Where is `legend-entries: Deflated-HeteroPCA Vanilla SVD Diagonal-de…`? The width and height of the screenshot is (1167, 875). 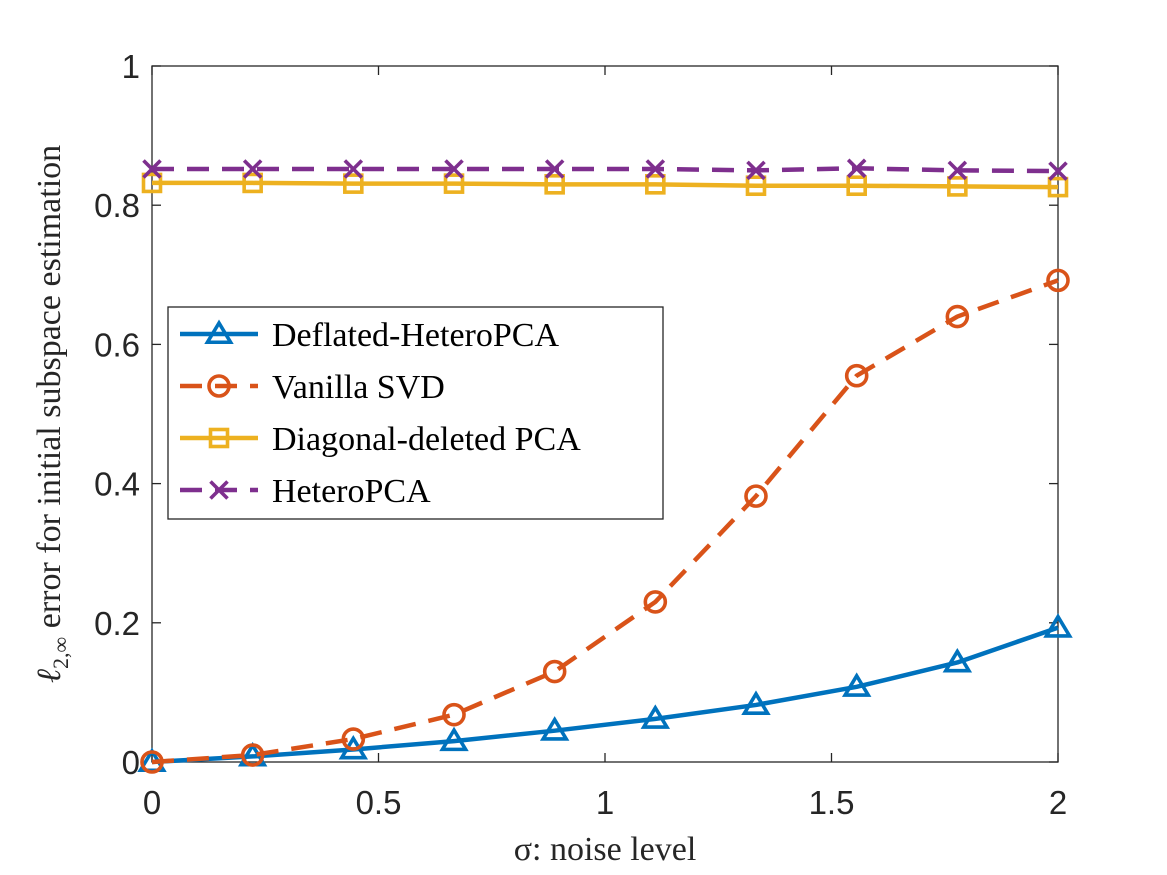
legend-entries: Deflated-HeteroPCA Vanilla SVD Diagonal-de… is located at coordinates (380, 413).